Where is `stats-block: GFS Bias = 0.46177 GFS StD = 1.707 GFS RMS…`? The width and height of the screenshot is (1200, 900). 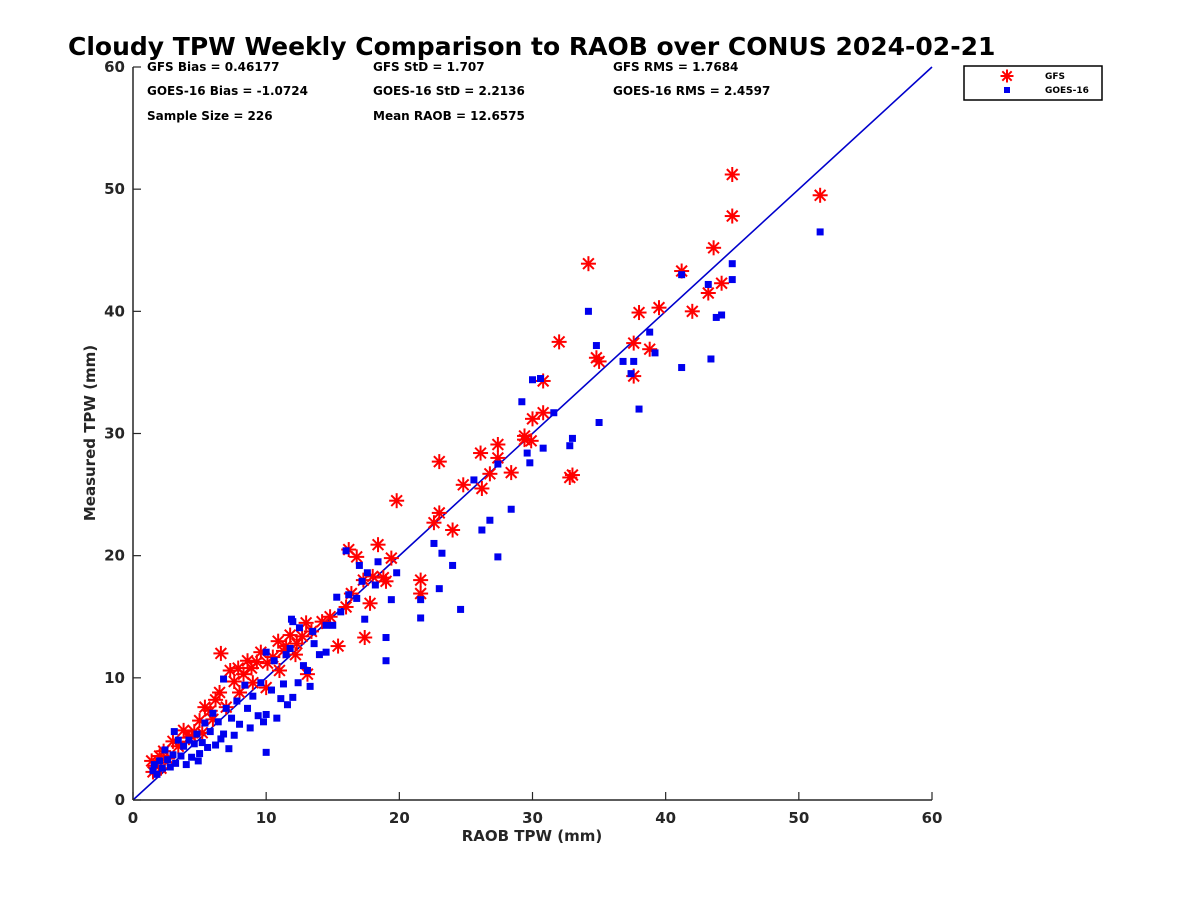
stats-block: GFS Bias = 0.46177 GFS StD = 1.707 GFS RMS… is located at coordinates (458, 91).